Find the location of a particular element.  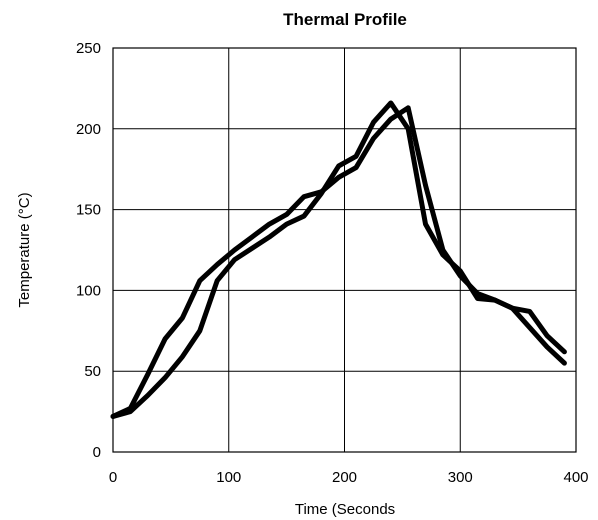

x-axis-label: Time (Seconds is located at coordinates (345, 509).